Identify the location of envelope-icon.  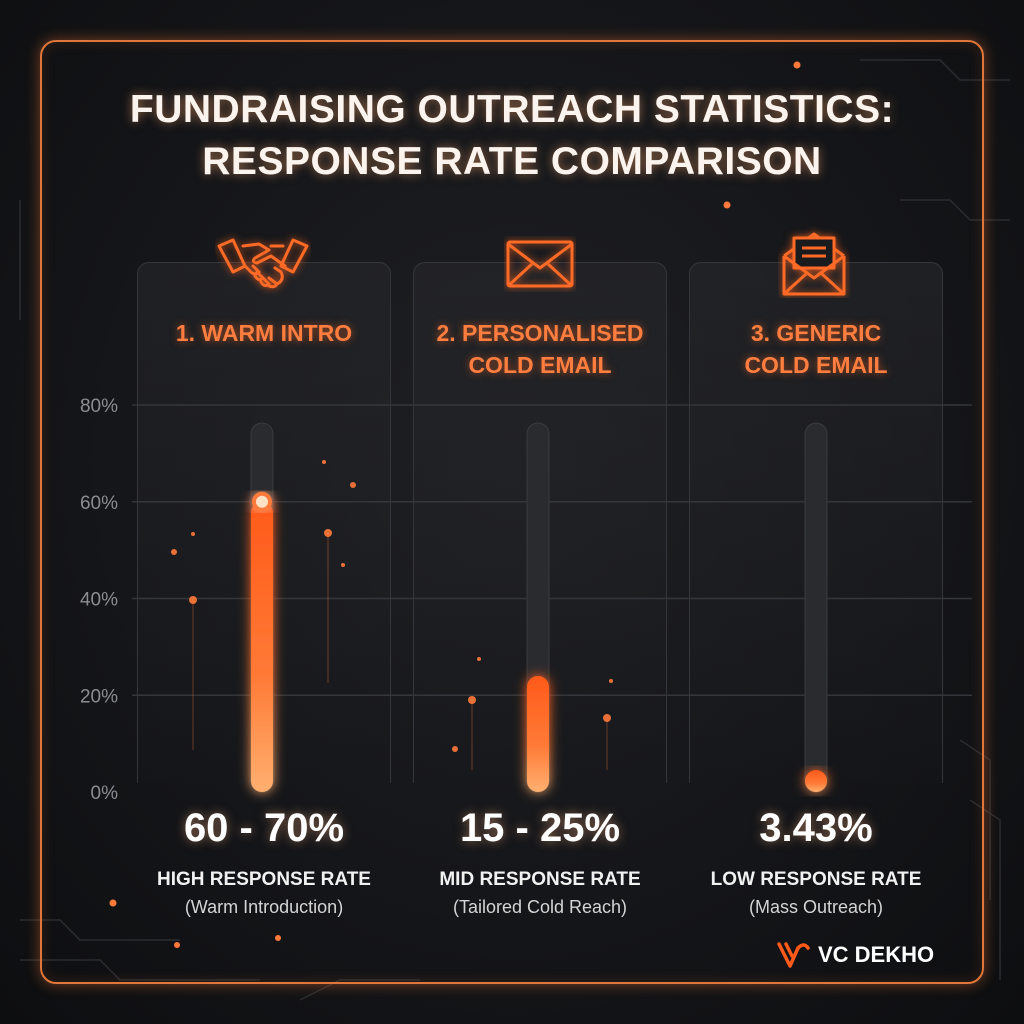
(540, 264).